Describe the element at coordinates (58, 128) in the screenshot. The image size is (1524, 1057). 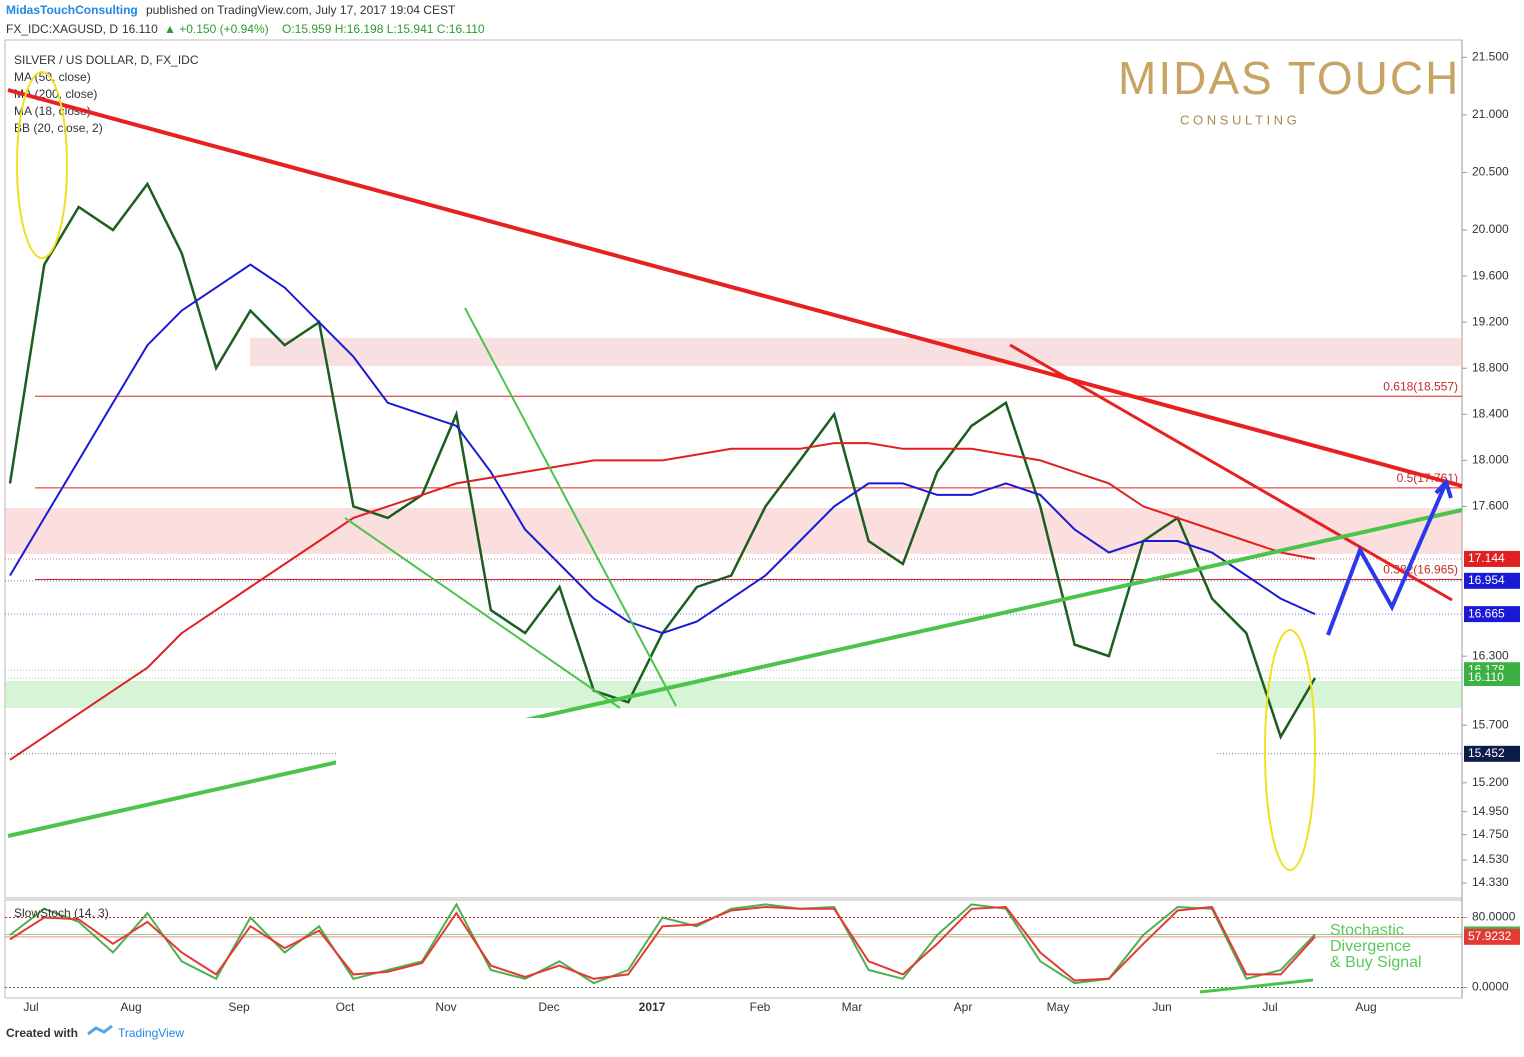
I see `legend-entry: BB (20, close, 2)` at that location.